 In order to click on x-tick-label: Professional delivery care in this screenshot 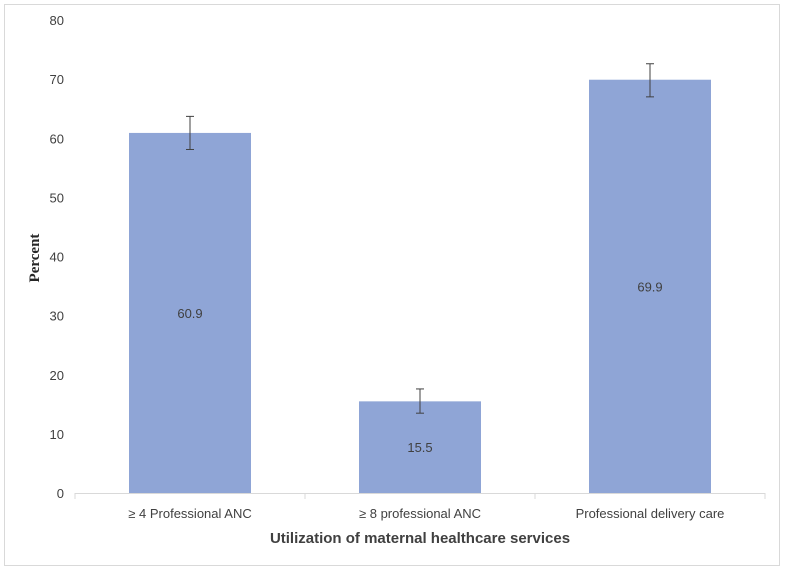, I will do `click(650, 513)`.